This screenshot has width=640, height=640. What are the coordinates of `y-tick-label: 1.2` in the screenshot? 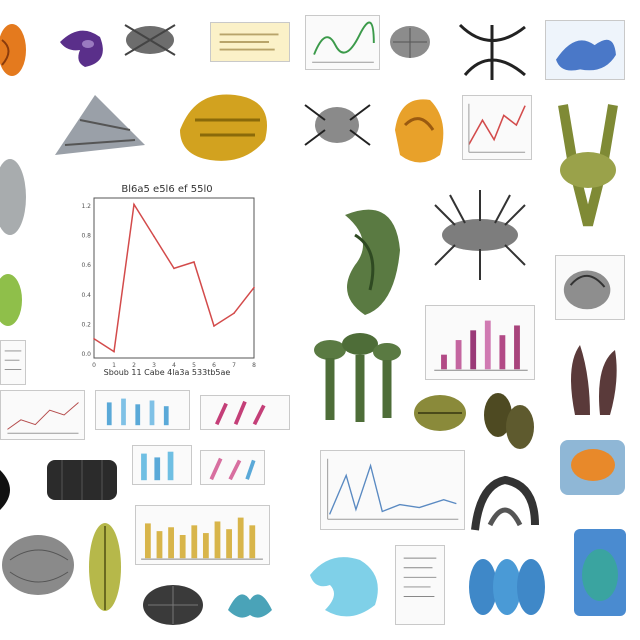 It's located at (86, 206).